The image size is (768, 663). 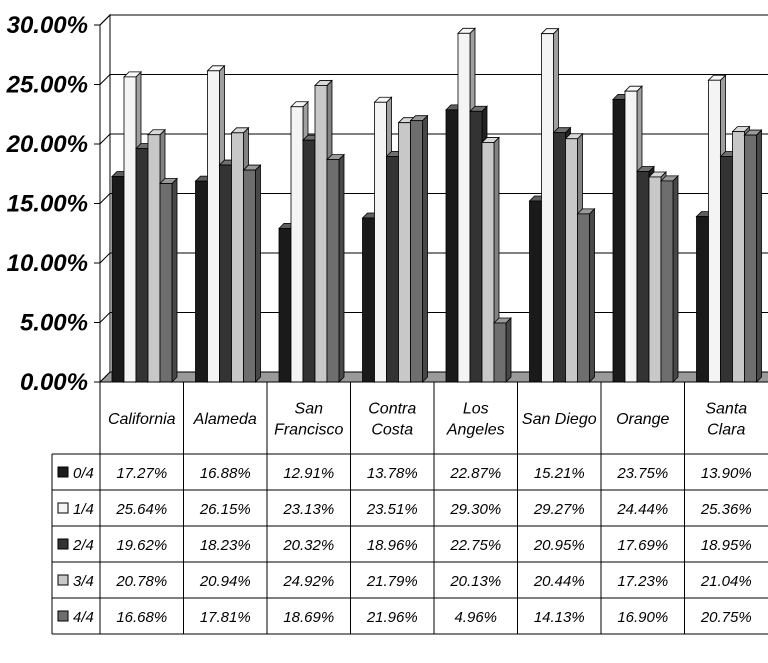 I want to click on category-label: California, so click(x=142, y=419).